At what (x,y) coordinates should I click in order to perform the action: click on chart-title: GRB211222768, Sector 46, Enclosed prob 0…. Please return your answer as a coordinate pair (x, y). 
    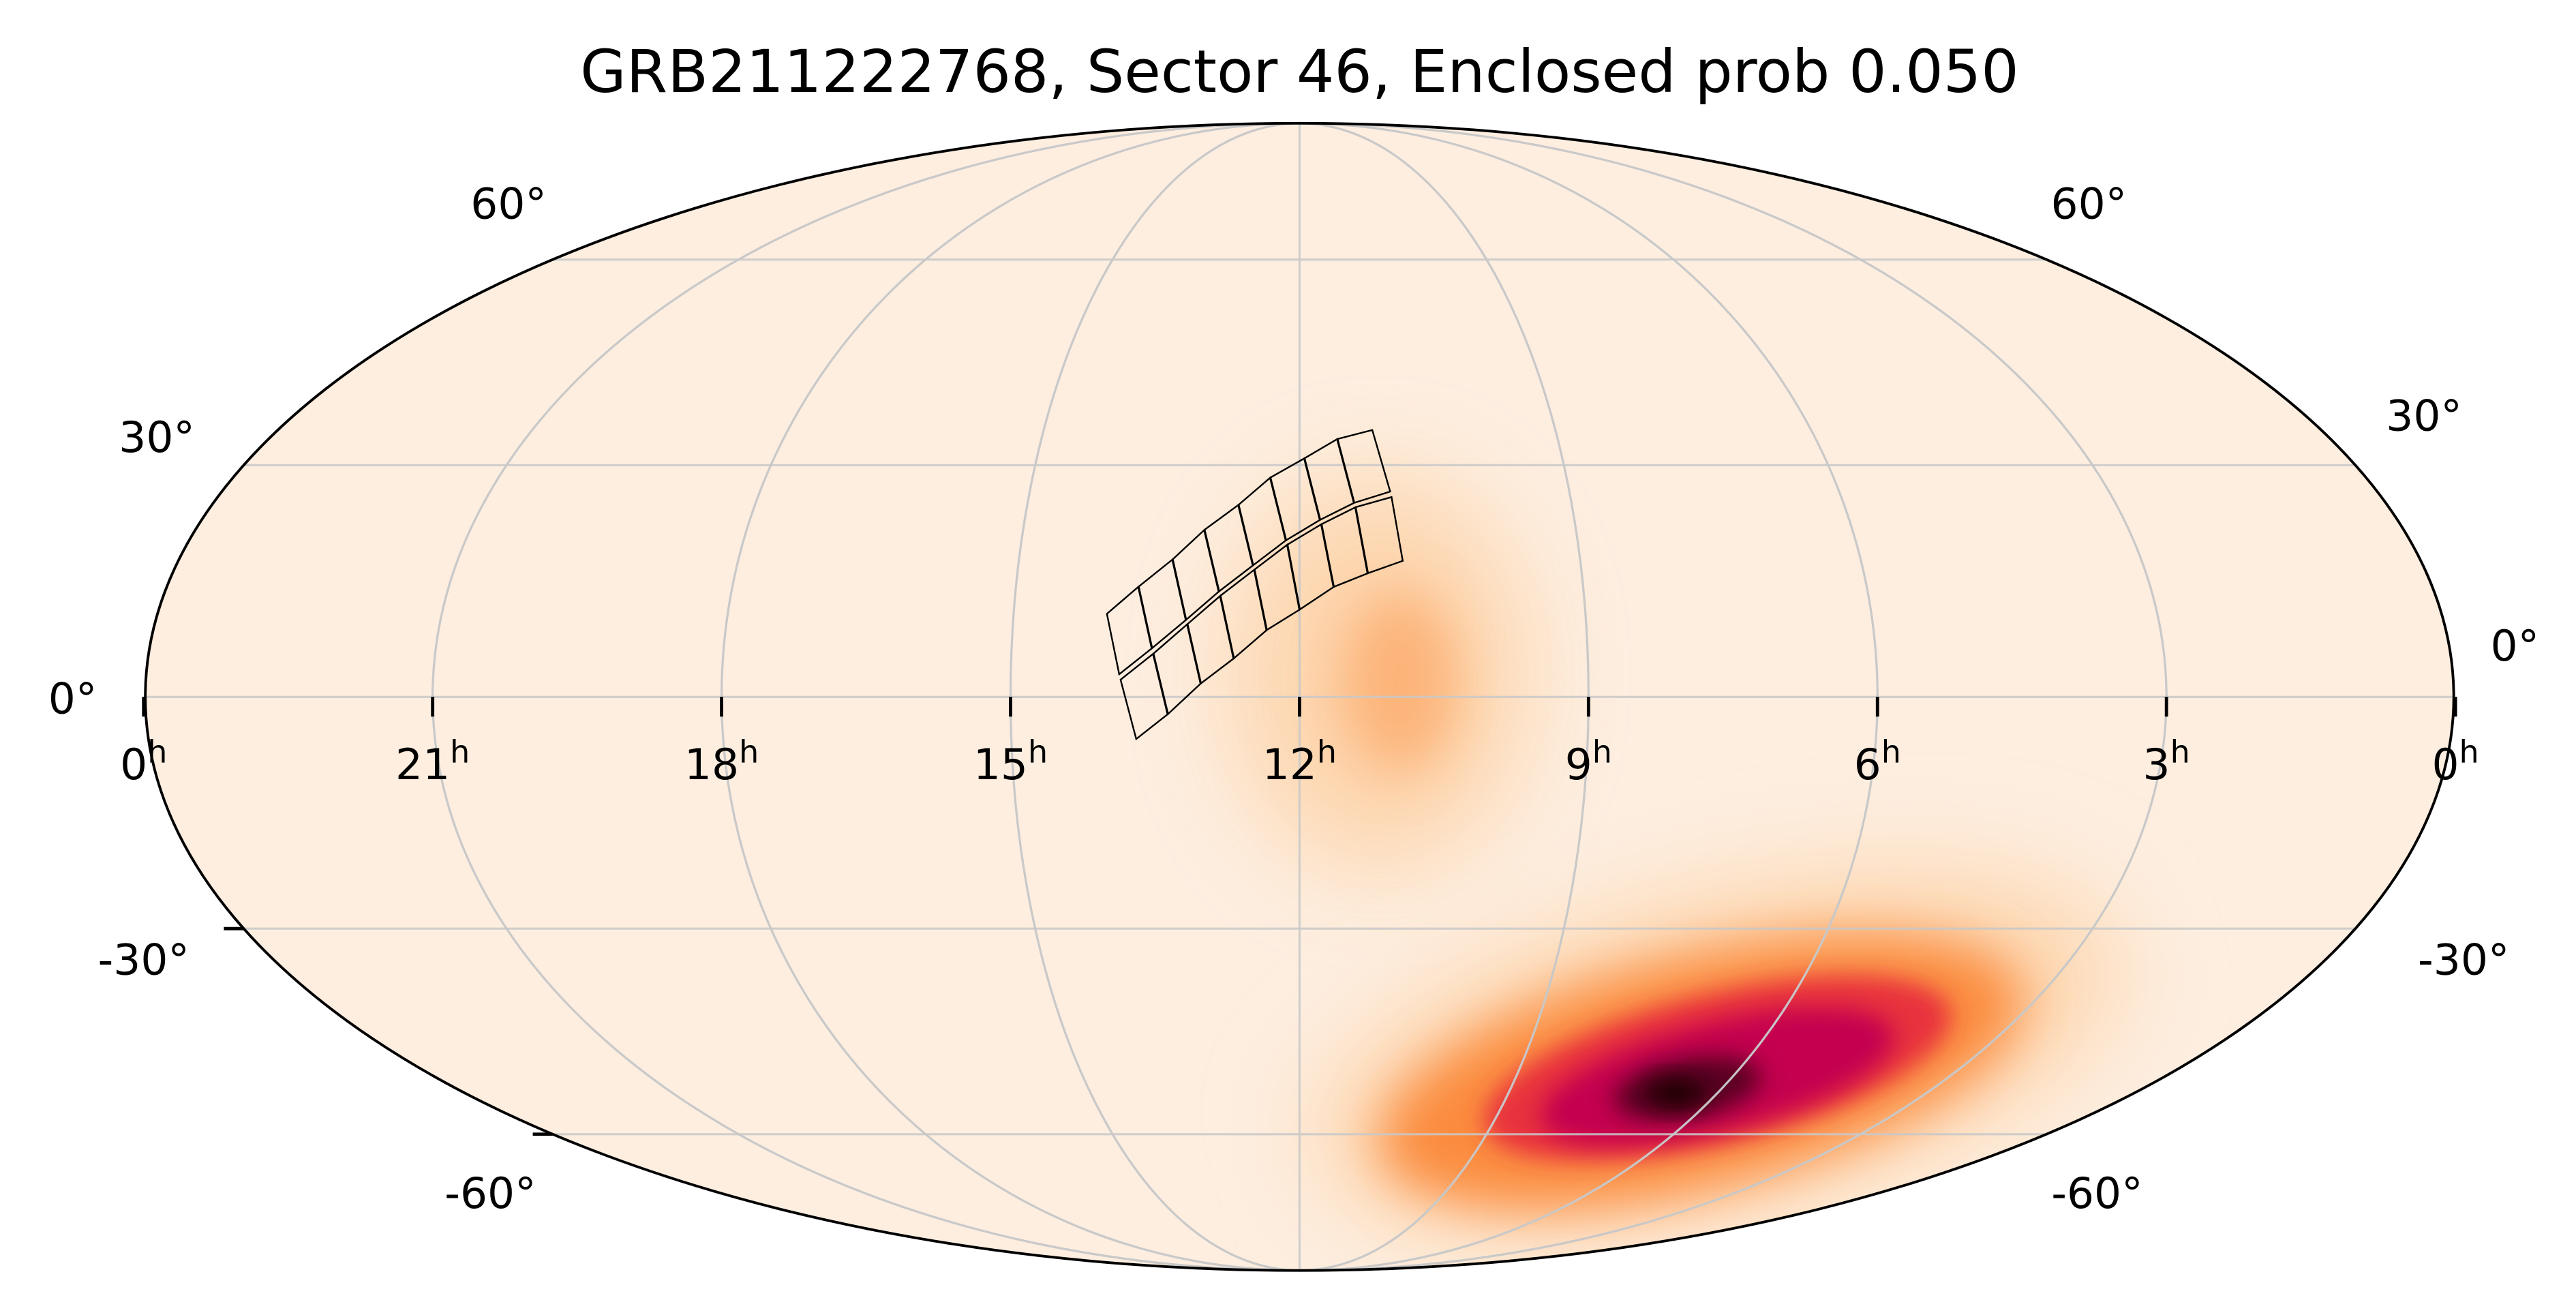
    Looking at the image, I should click on (1300, 71).